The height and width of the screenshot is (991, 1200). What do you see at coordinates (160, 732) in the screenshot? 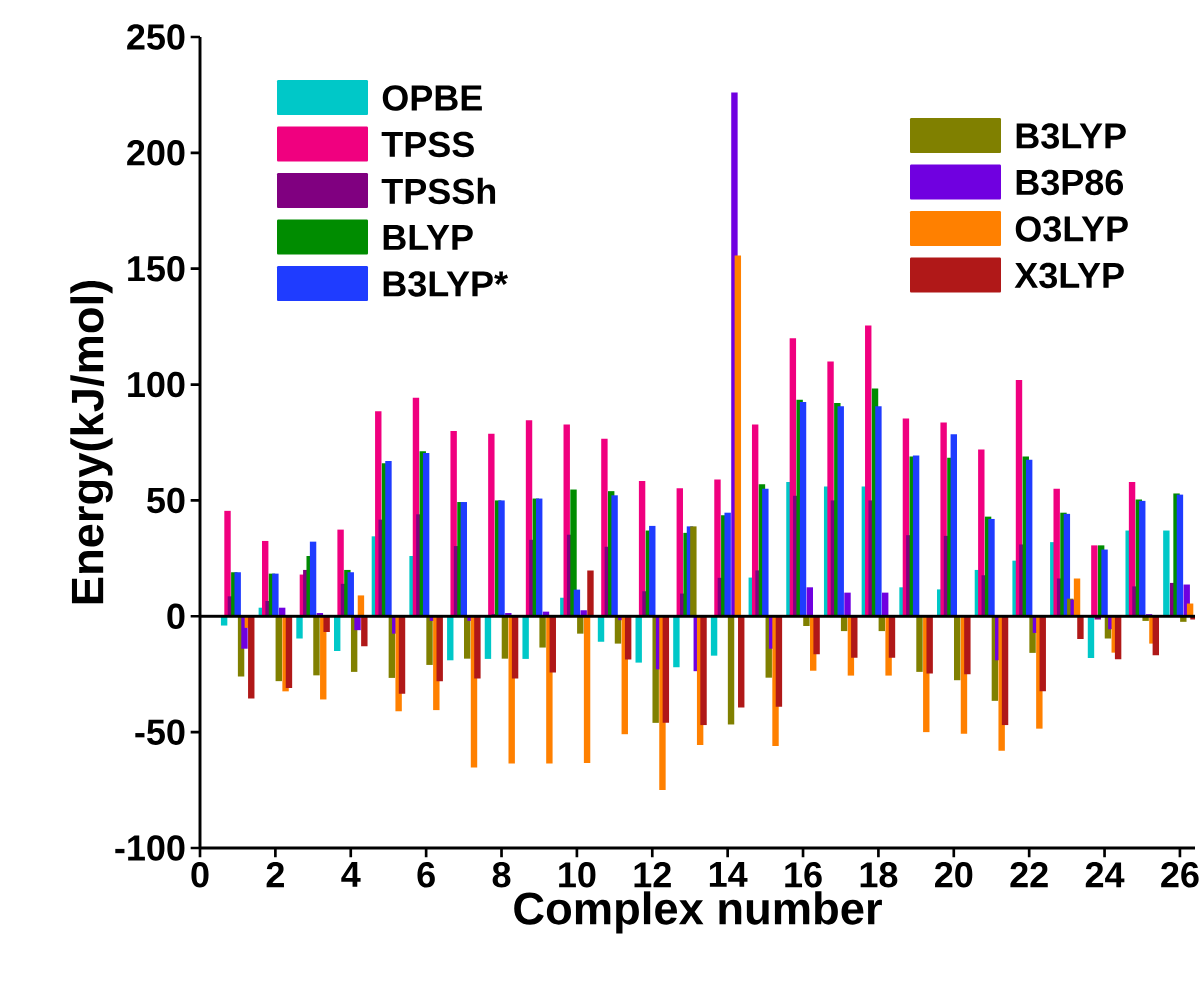
I see `y-tick-label: -50` at bounding box center [160, 732].